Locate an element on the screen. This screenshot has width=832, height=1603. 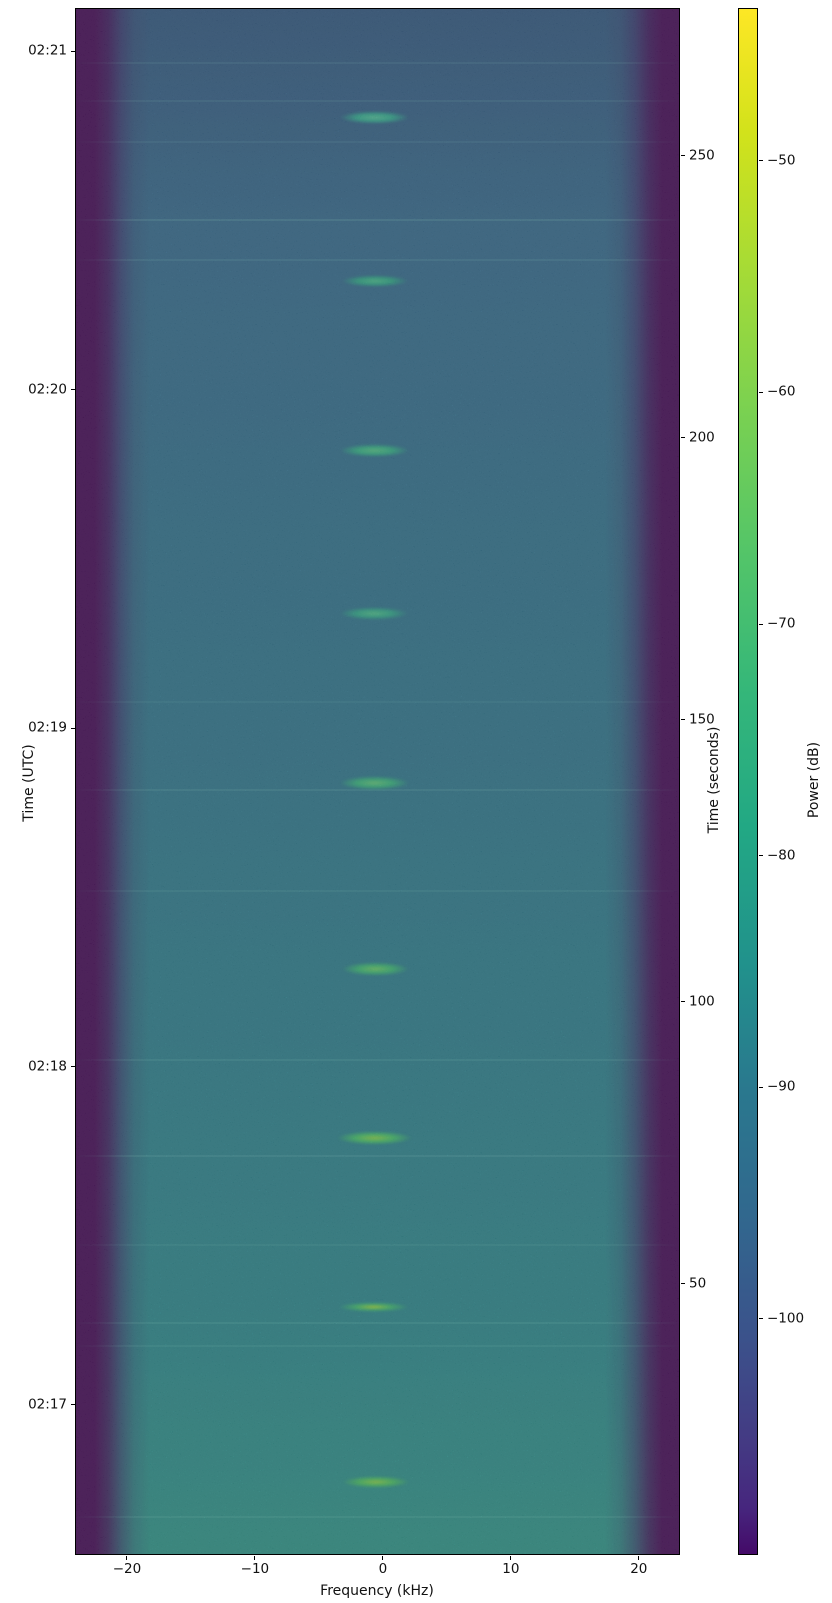
y-axis-title-left: Time (UTC) is located at coordinates (29, 783).